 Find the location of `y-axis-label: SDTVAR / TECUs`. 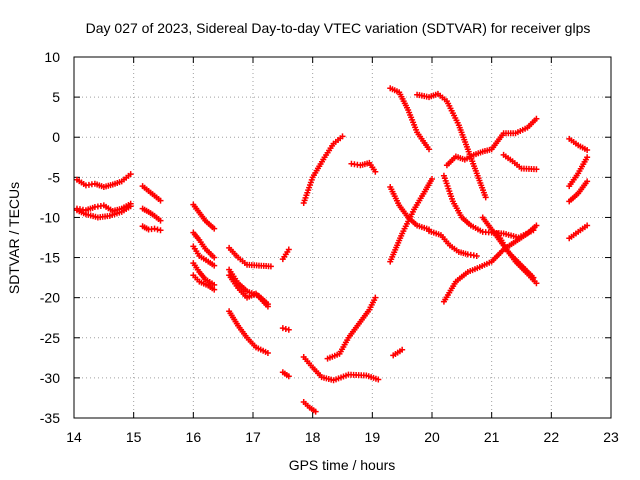

y-axis-label: SDTVAR / TECUs is located at coordinates (14, 238).